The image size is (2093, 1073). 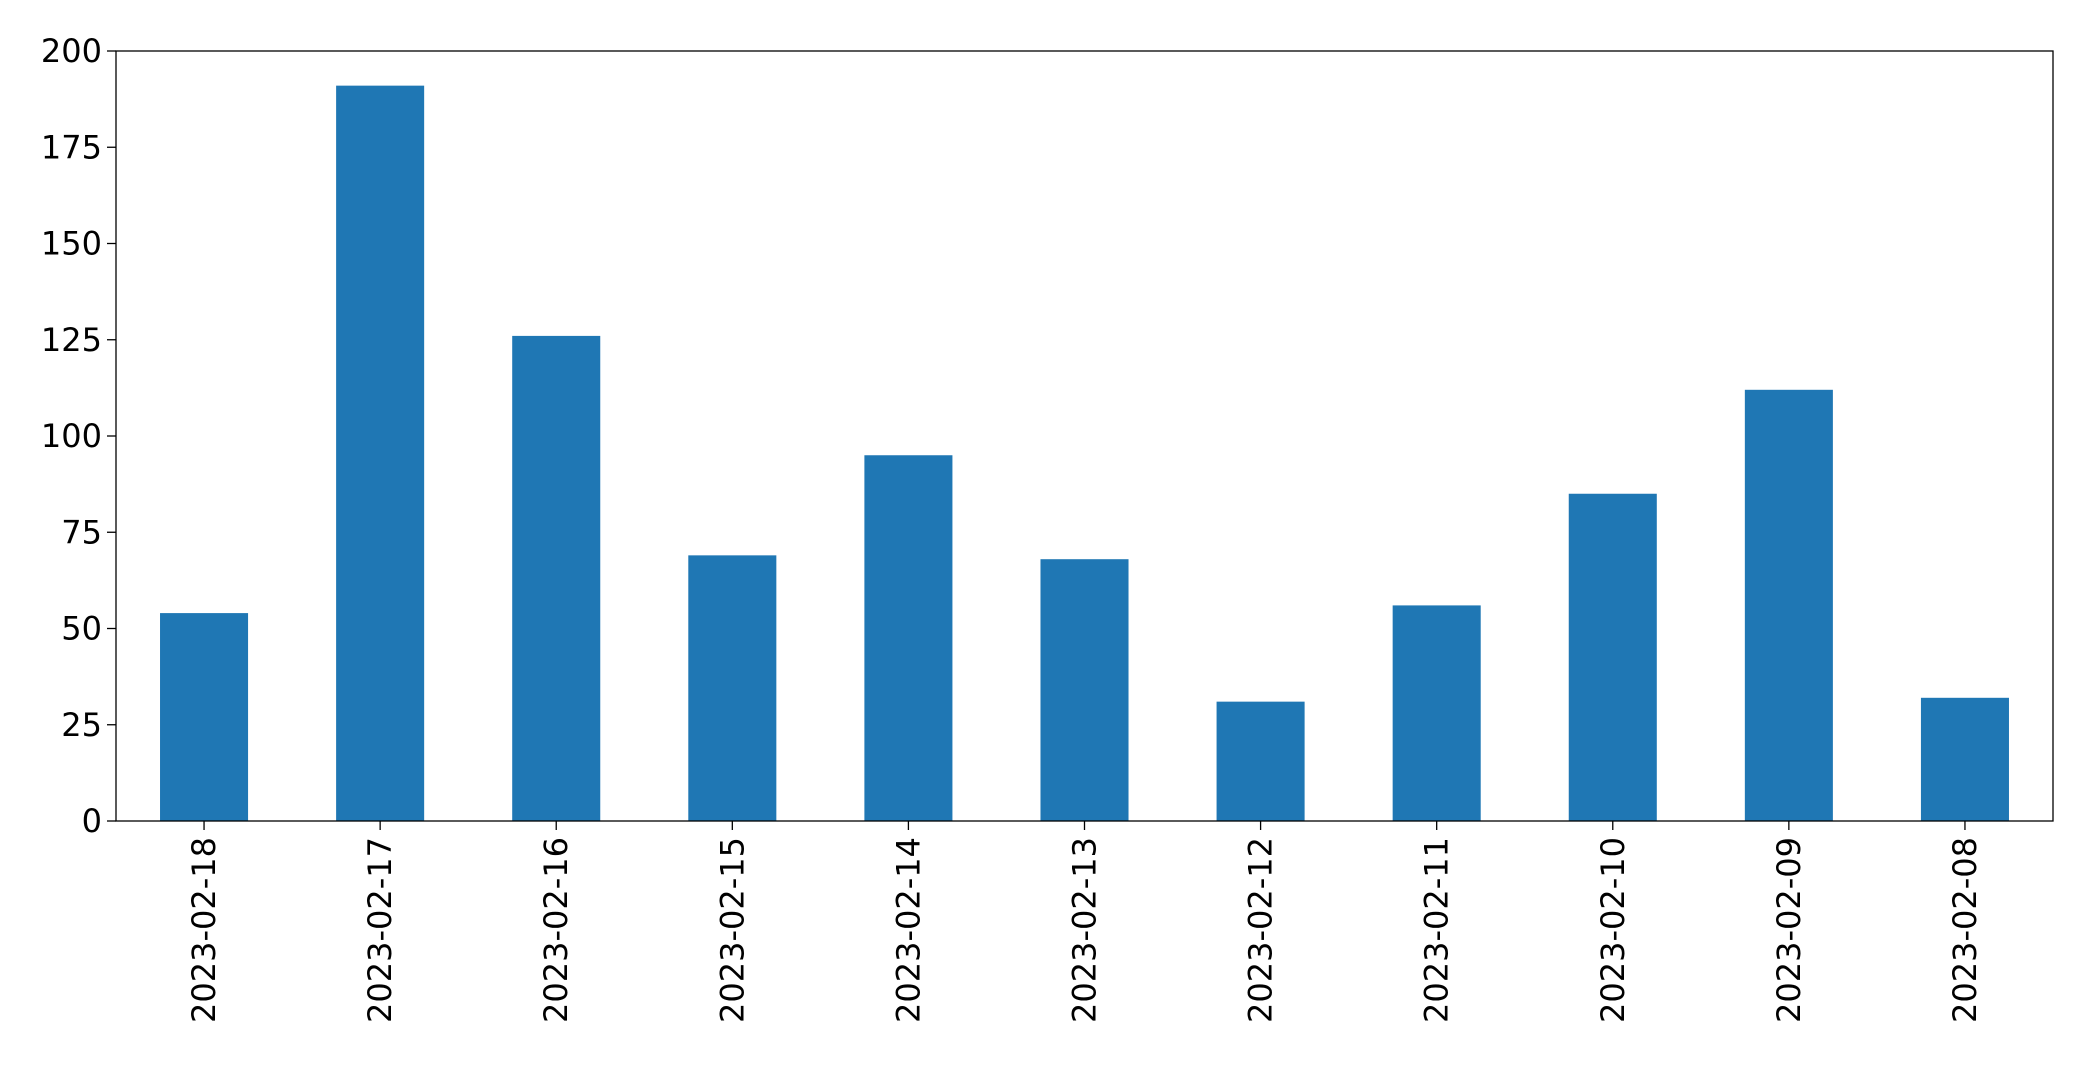 What do you see at coordinates (732, 930) in the screenshot?
I see `x-tick-label: 2023-02-15` at bounding box center [732, 930].